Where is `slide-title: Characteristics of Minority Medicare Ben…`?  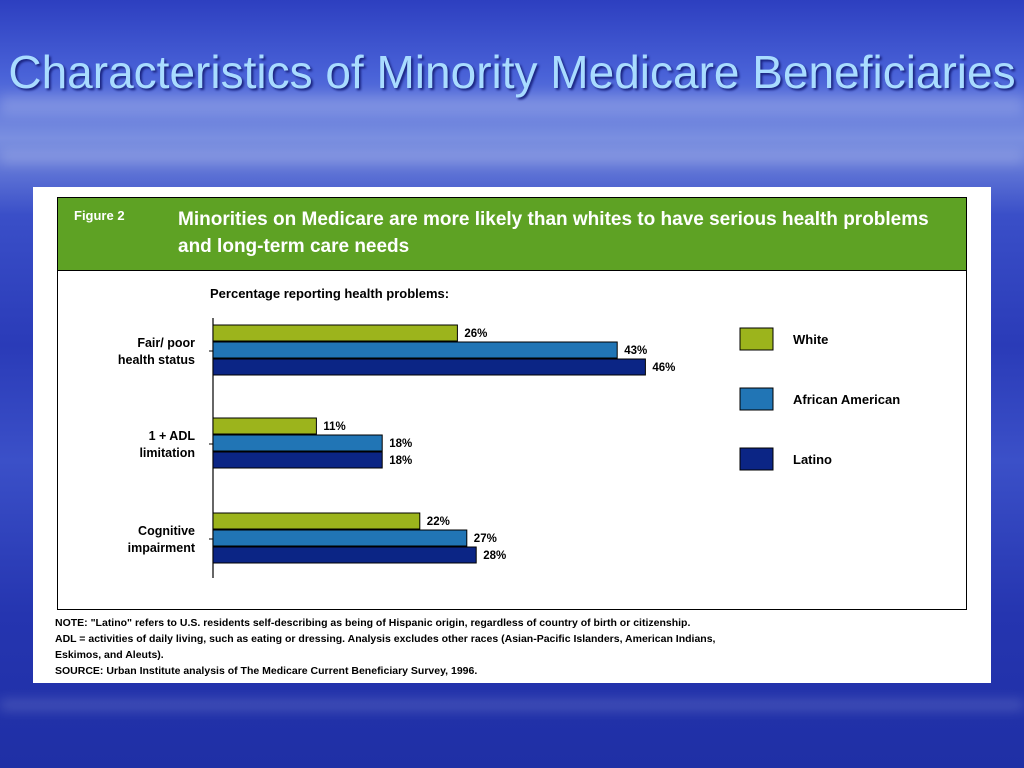 slide-title: Characteristics of Minority Medicare Ben… is located at coordinates (512, 72).